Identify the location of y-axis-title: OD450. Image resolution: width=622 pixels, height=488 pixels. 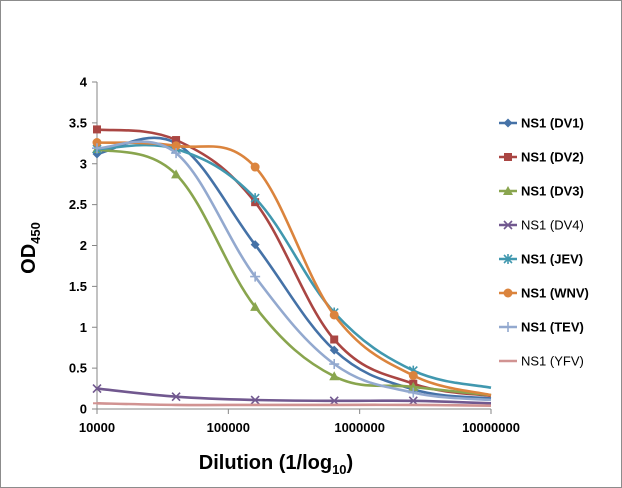
(30, 248).